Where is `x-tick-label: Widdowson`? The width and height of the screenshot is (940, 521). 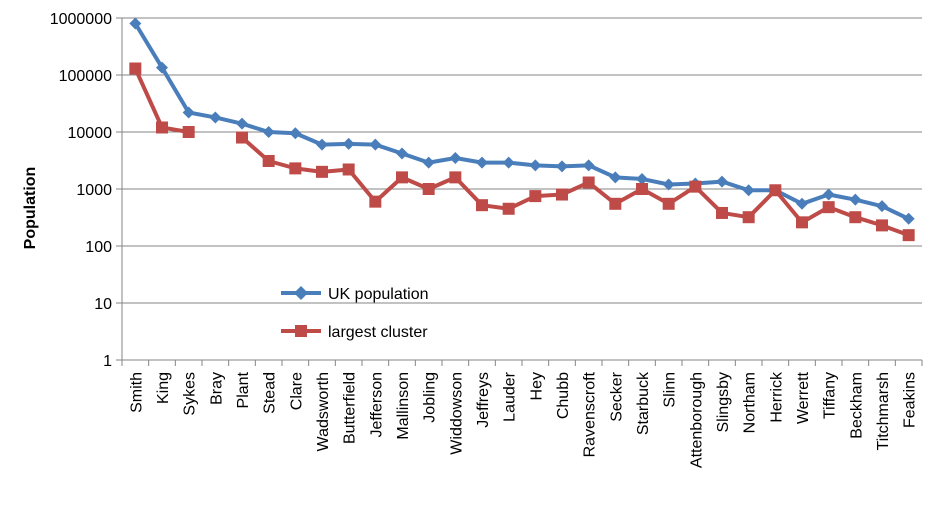 x-tick-label: Widdowson is located at coordinates (456, 413).